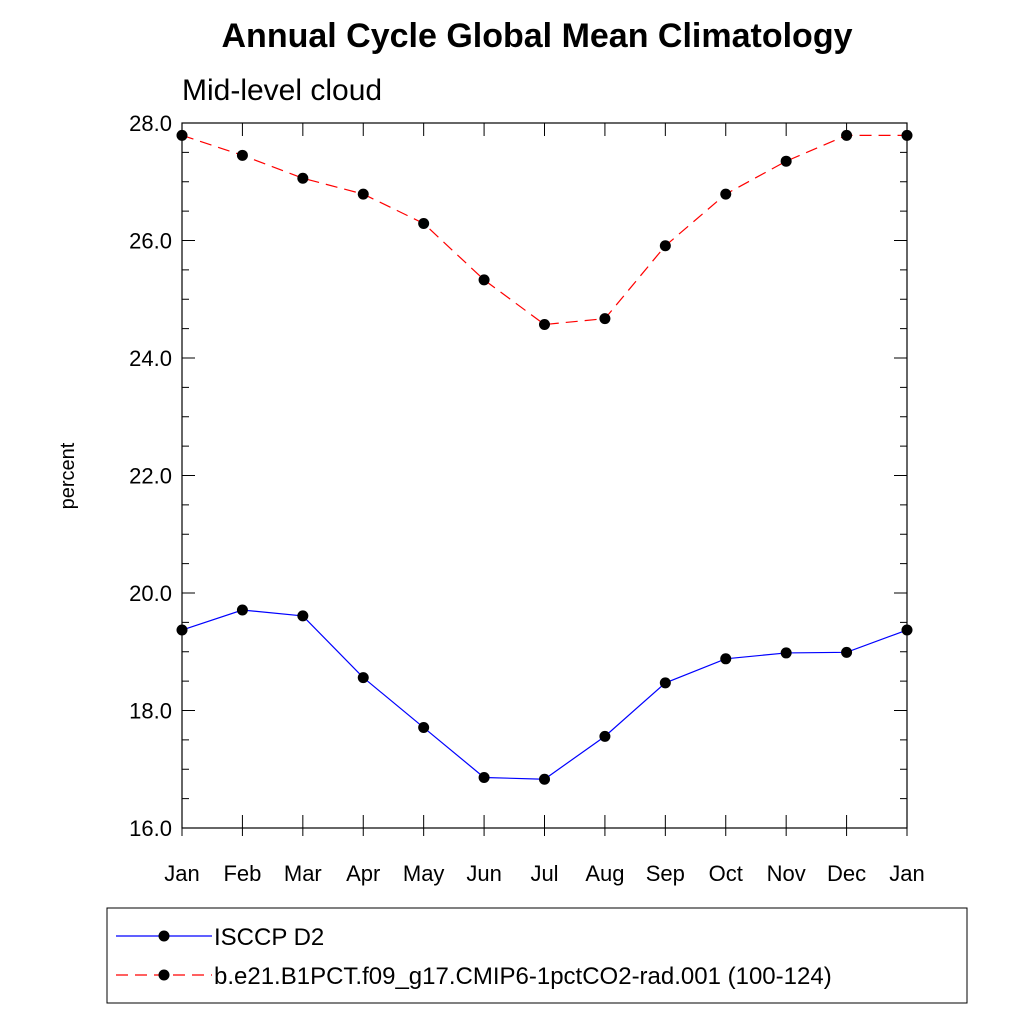 This screenshot has height=1024, width=1024. What do you see at coordinates (786, 873) in the screenshot?
I see `x-tick-label: Nov` at bounding box center [786, 873].